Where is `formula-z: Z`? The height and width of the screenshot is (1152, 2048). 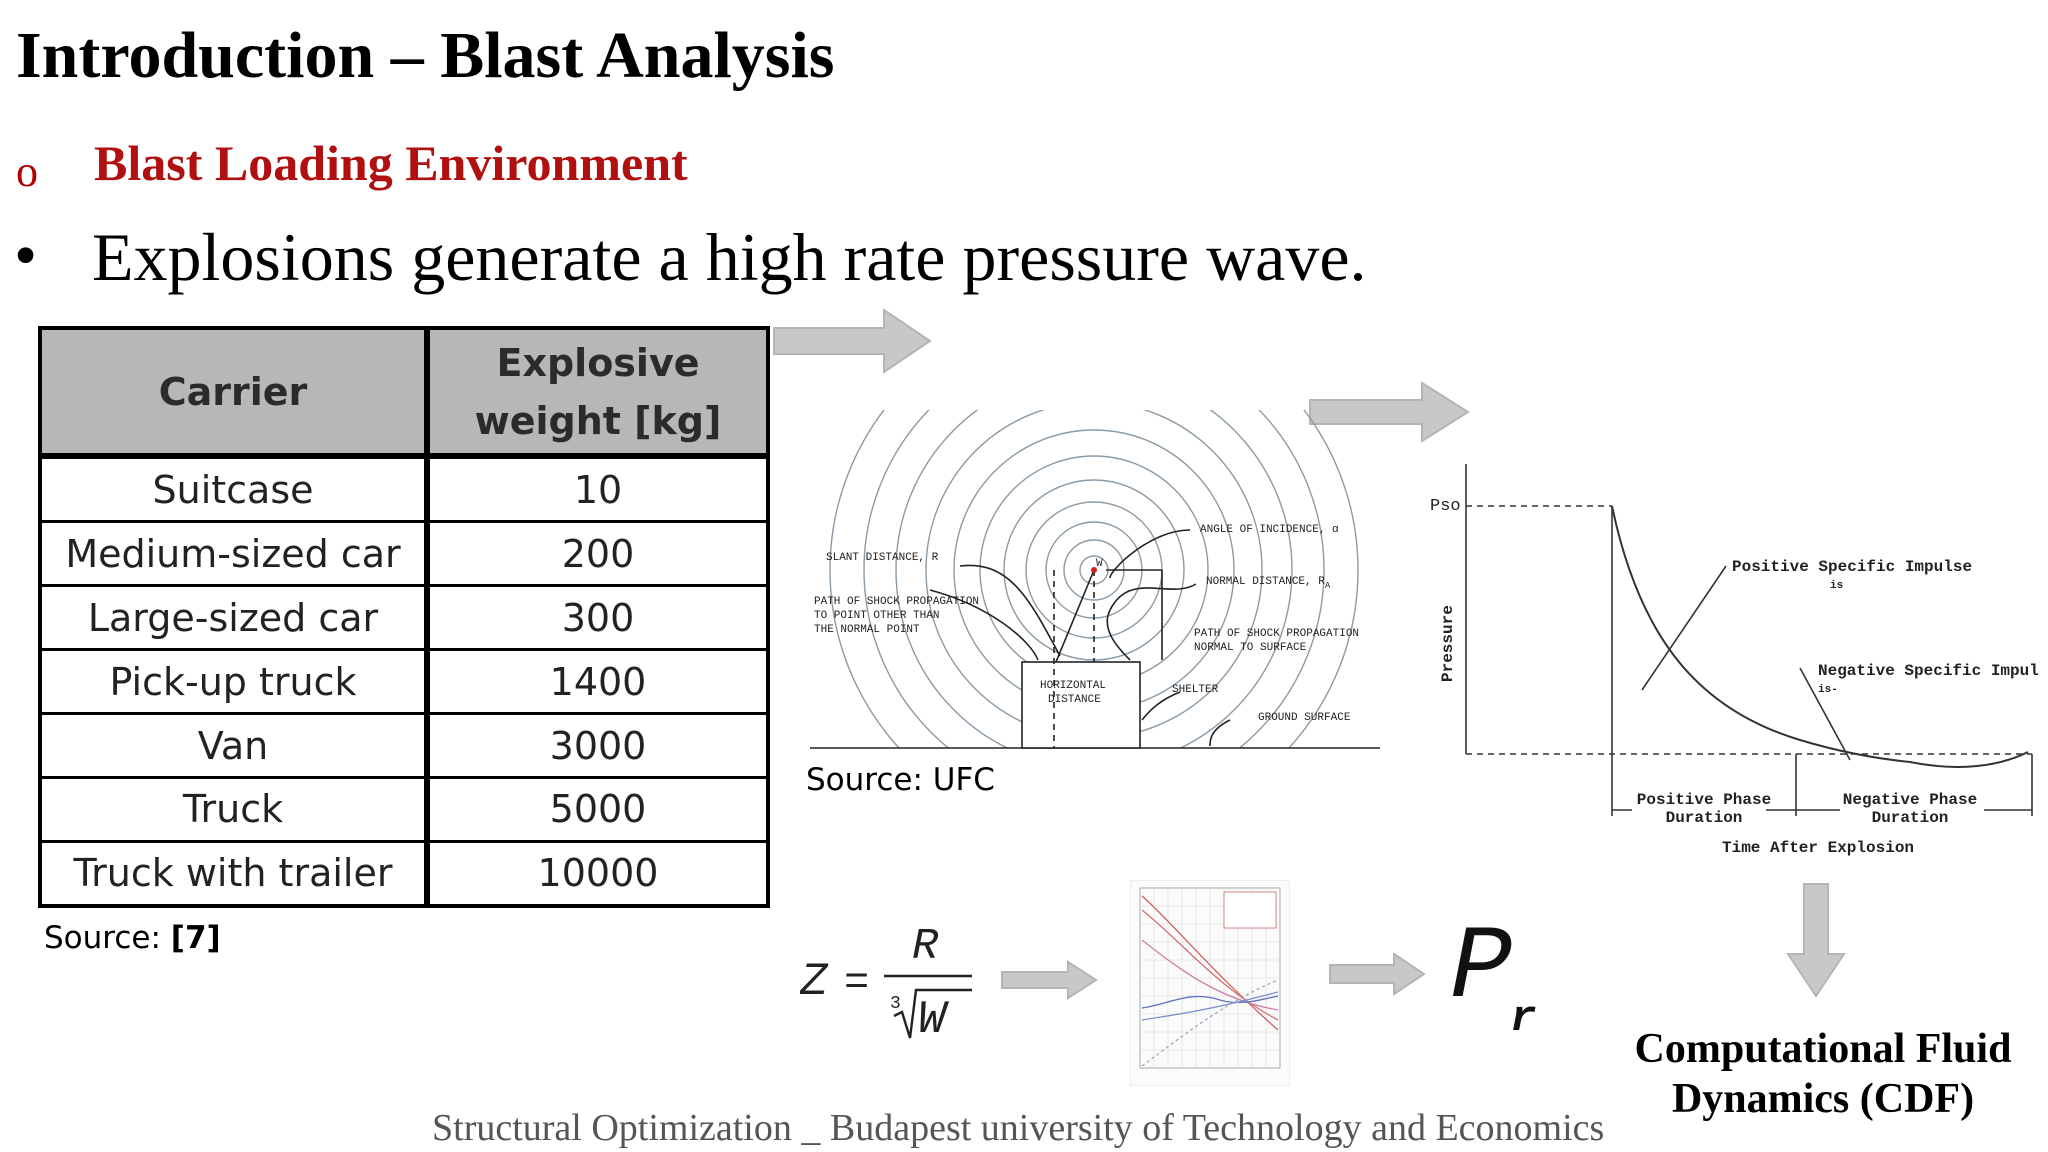
formula-z: Z is located at coordinates (814, 982).